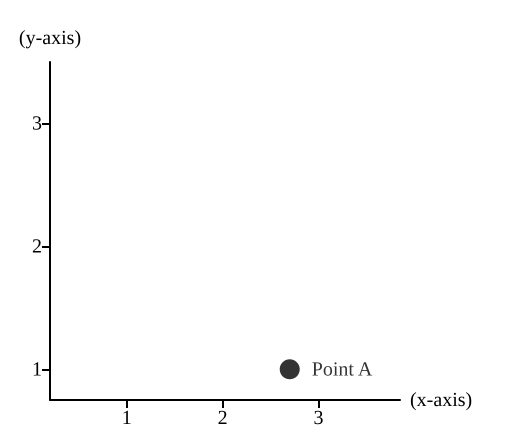 This screenshot has height=428, width=515. What do you see at coordinates (318, 417) in the screenshot?
I see `x-tick-label: 3` at bounding box center [318, 417].